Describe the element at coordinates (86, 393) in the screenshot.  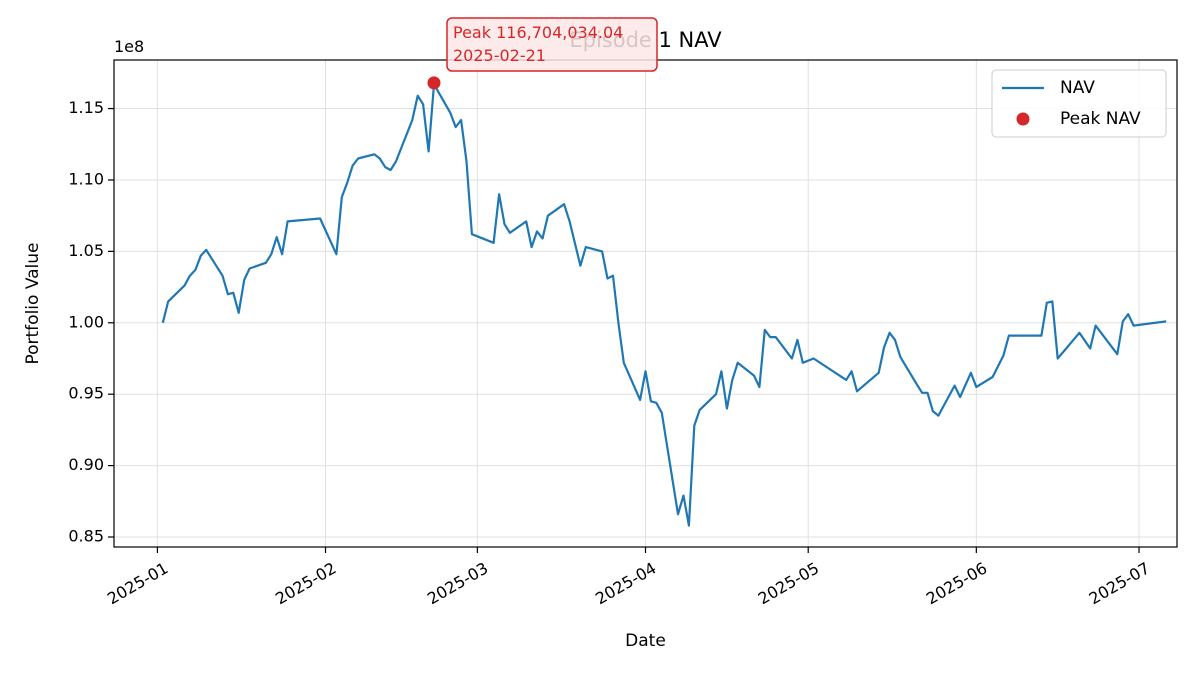
I see `y-tick-label: 0.95` at that location.